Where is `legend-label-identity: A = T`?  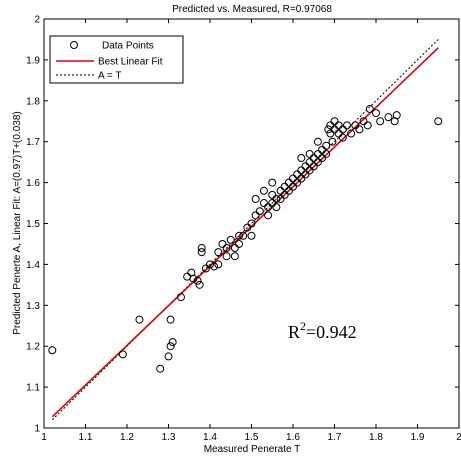 legend-label-identity: A = T is located at coordinates (109, 76).